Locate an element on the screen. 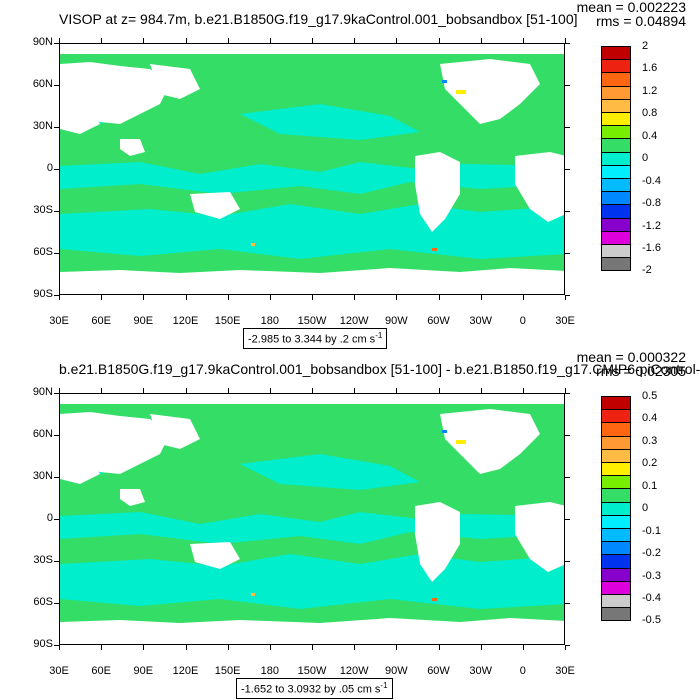 The height and width of the screenshot is (700, 700). southern-band is located at coordinates (312, 581).